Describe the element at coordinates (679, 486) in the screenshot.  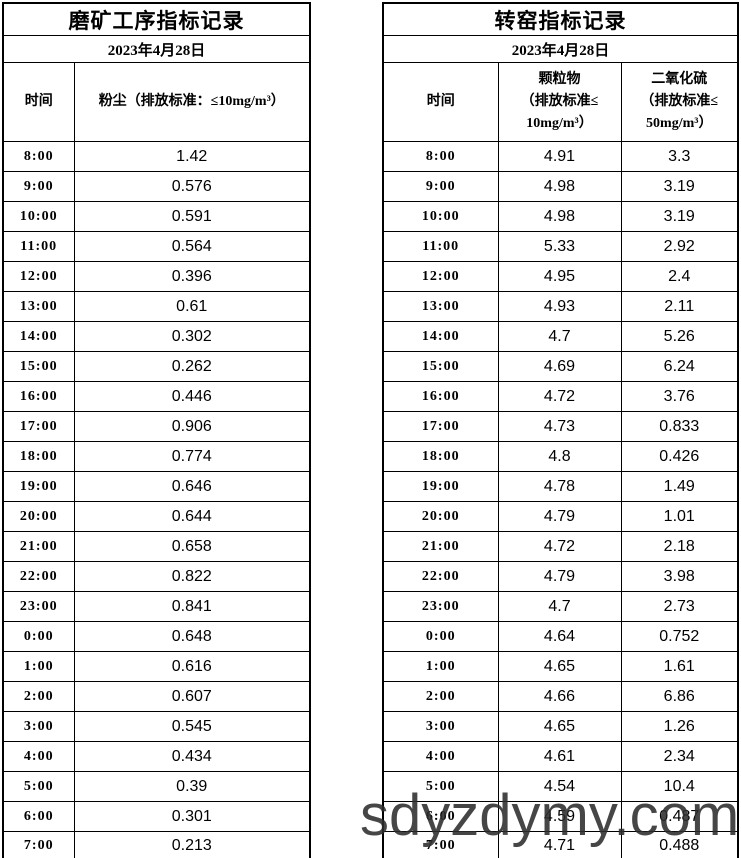
I see `so2-value-cell: 1.49` at that location.